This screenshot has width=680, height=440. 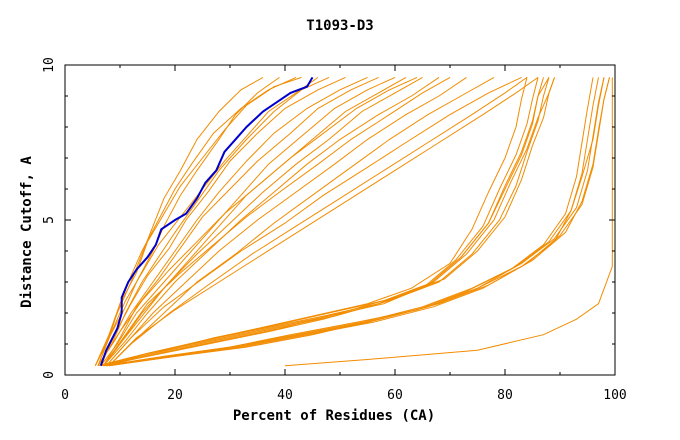 What do you see at coordinates (334, 416) in the screenshot?
I see `x-axis-label: Percent of Residues (CA)` at bounding box center [334, 416].